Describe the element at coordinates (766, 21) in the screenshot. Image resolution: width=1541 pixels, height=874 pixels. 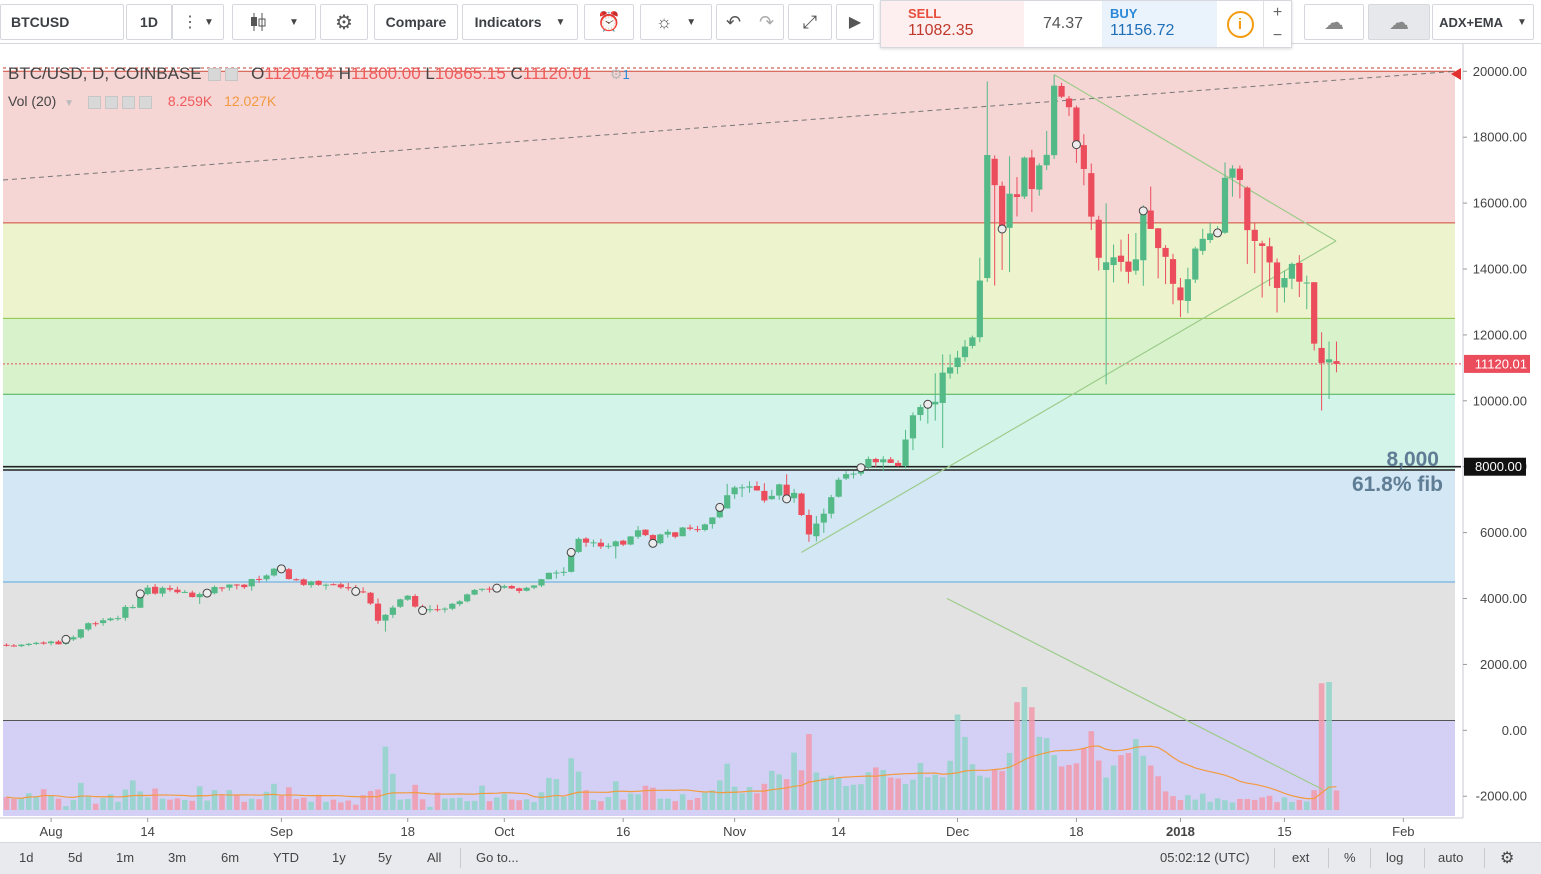
I see `redo-icon: ↷` at that location.